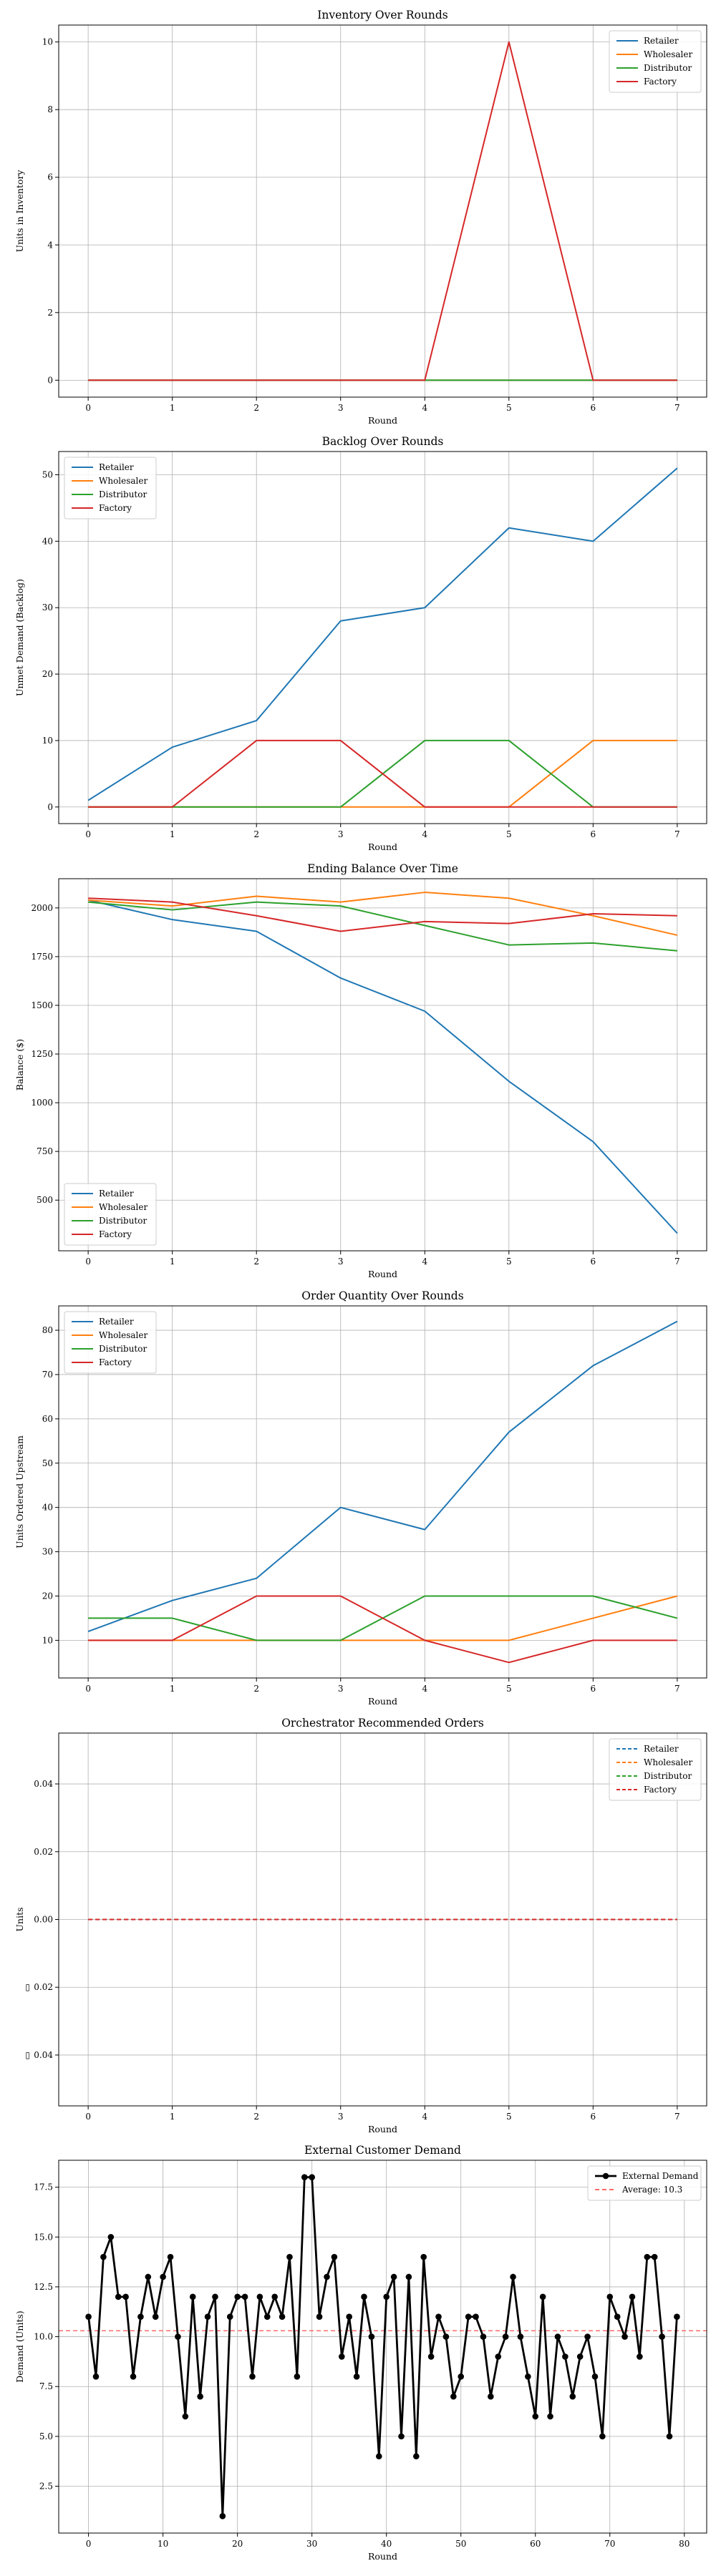 The height and width of the screenshot is (2576, 716). I want to click on y-tick-label: 1250, so click(42, 1054).